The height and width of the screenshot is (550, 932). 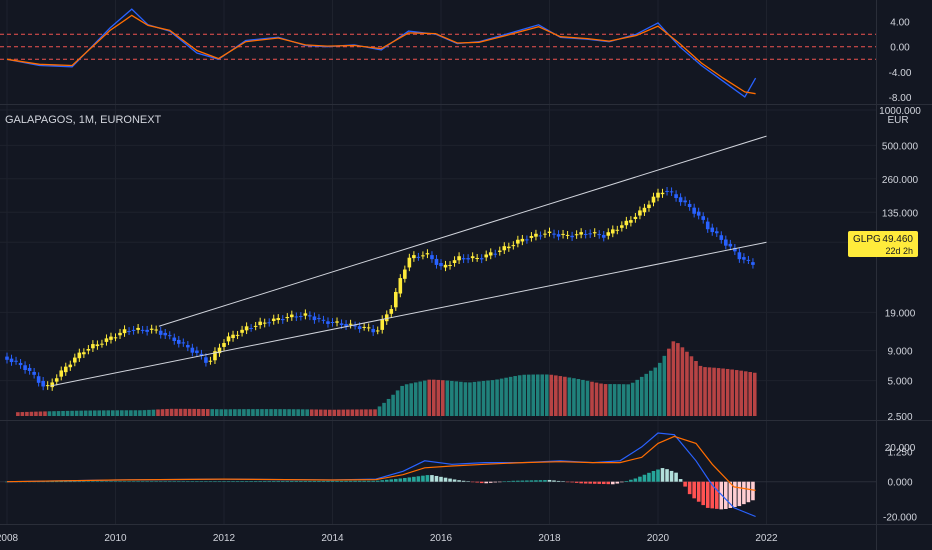 I want to click on price-tick-label: 9.000, so click(x=899, y=352).